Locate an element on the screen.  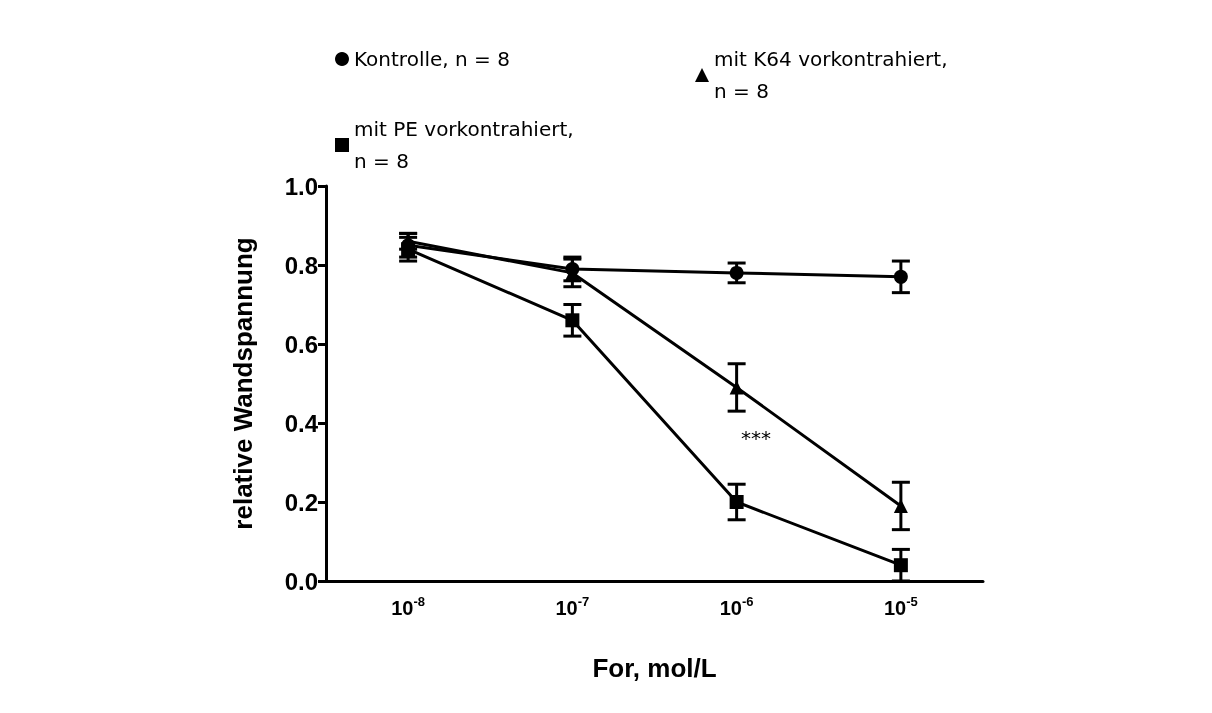
y-tick-label: 0.2 is located at coordinates (301, 502).